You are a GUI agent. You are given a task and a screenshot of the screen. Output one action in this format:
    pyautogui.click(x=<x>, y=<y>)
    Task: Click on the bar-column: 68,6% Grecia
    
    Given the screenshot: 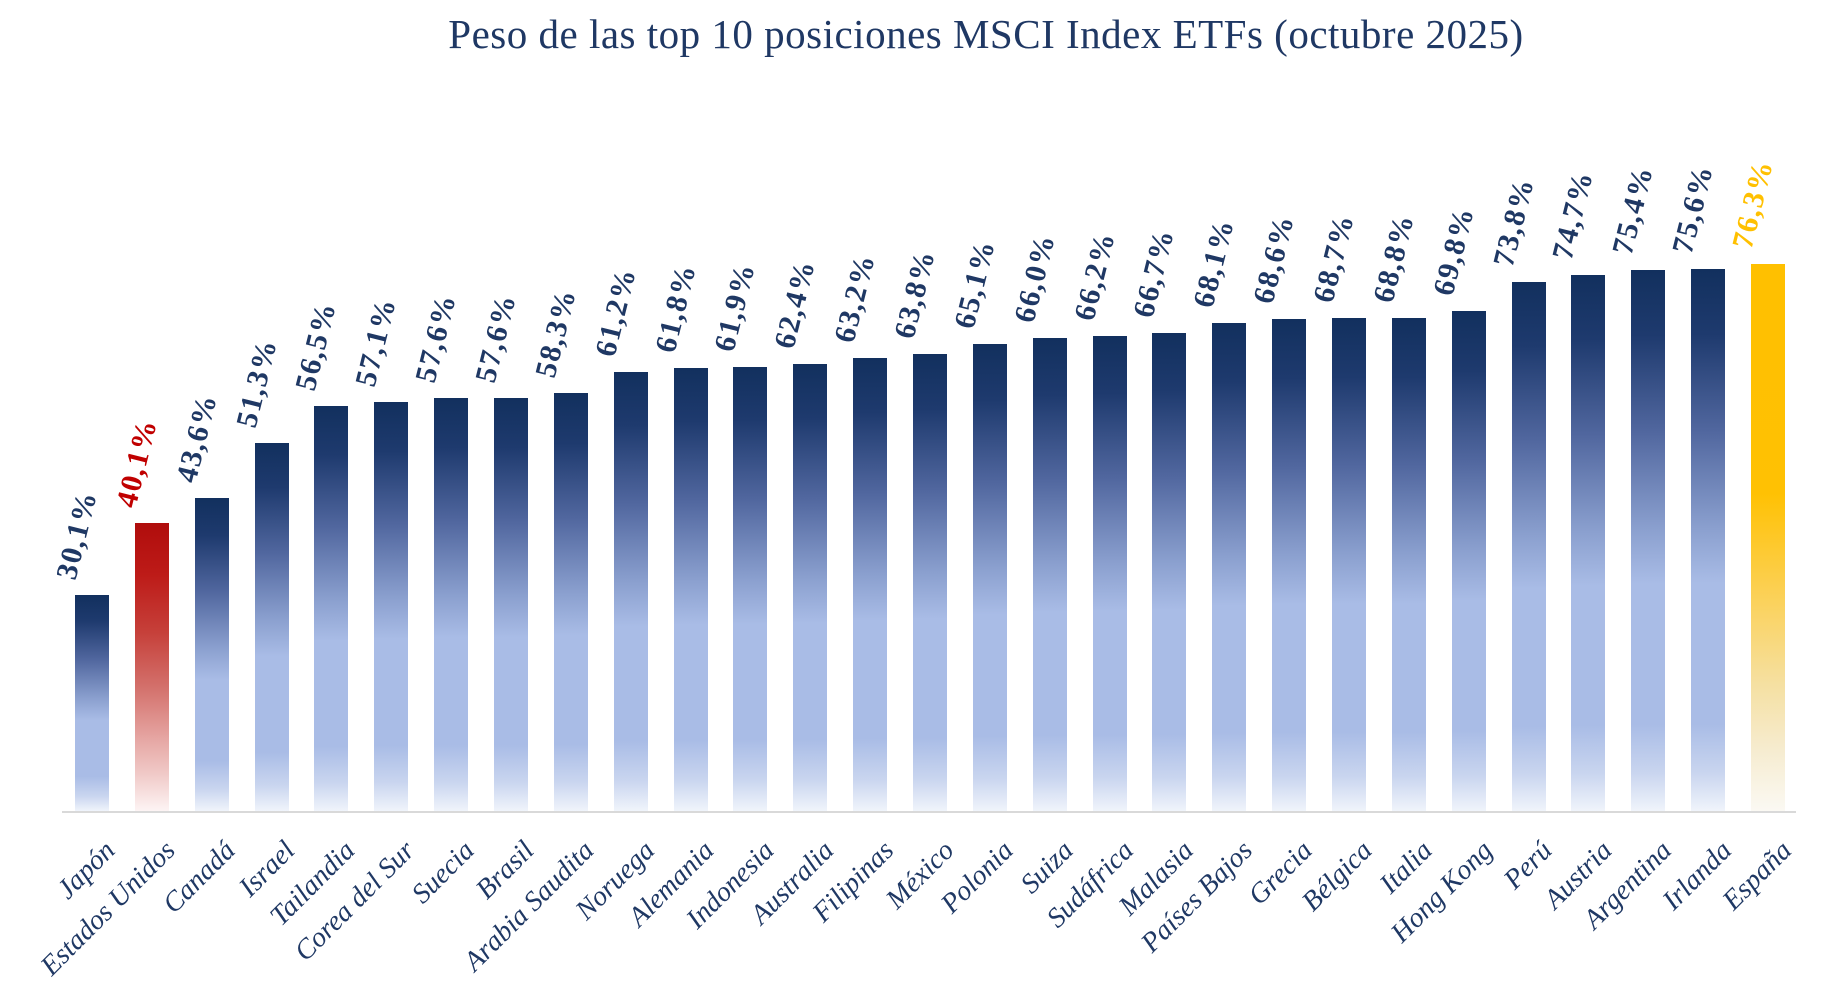 What is the action you would take?
    pyautogui.click(x=1281, y=500)
    